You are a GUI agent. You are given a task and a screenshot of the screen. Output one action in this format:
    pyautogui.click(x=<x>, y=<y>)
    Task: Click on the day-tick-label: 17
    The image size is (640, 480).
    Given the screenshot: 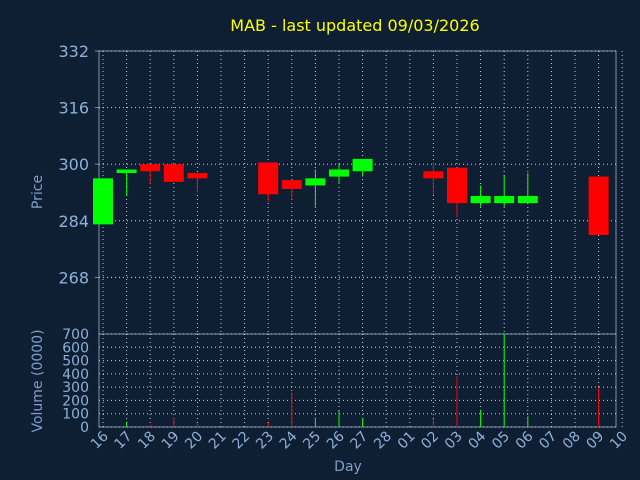 What is the action you would take?
    pyautogui.click(x=124, y=441)
    